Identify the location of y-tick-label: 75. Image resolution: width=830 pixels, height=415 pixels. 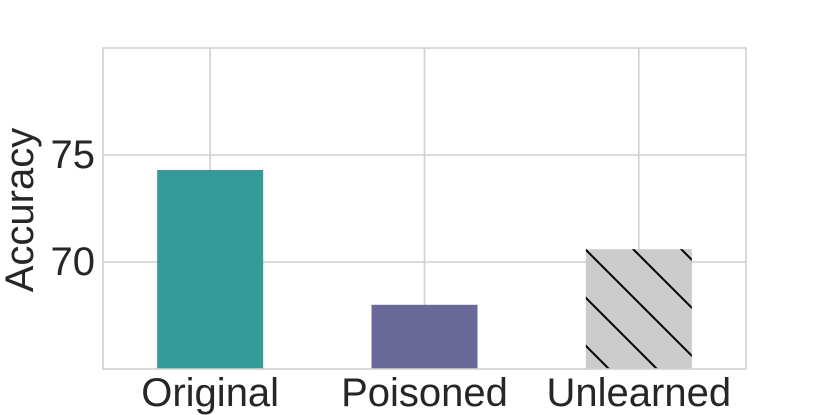
(73, 155).